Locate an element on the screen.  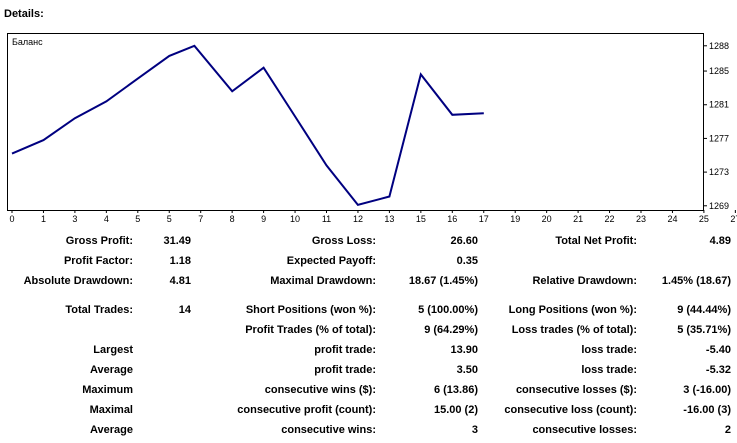
loss-trades-label: Loss trades (% of total): is located at coordinates (574, 330).